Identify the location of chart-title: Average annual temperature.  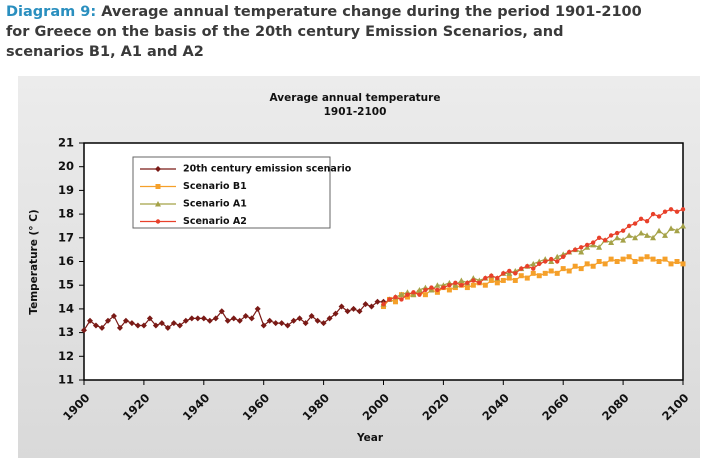
(355, 98).